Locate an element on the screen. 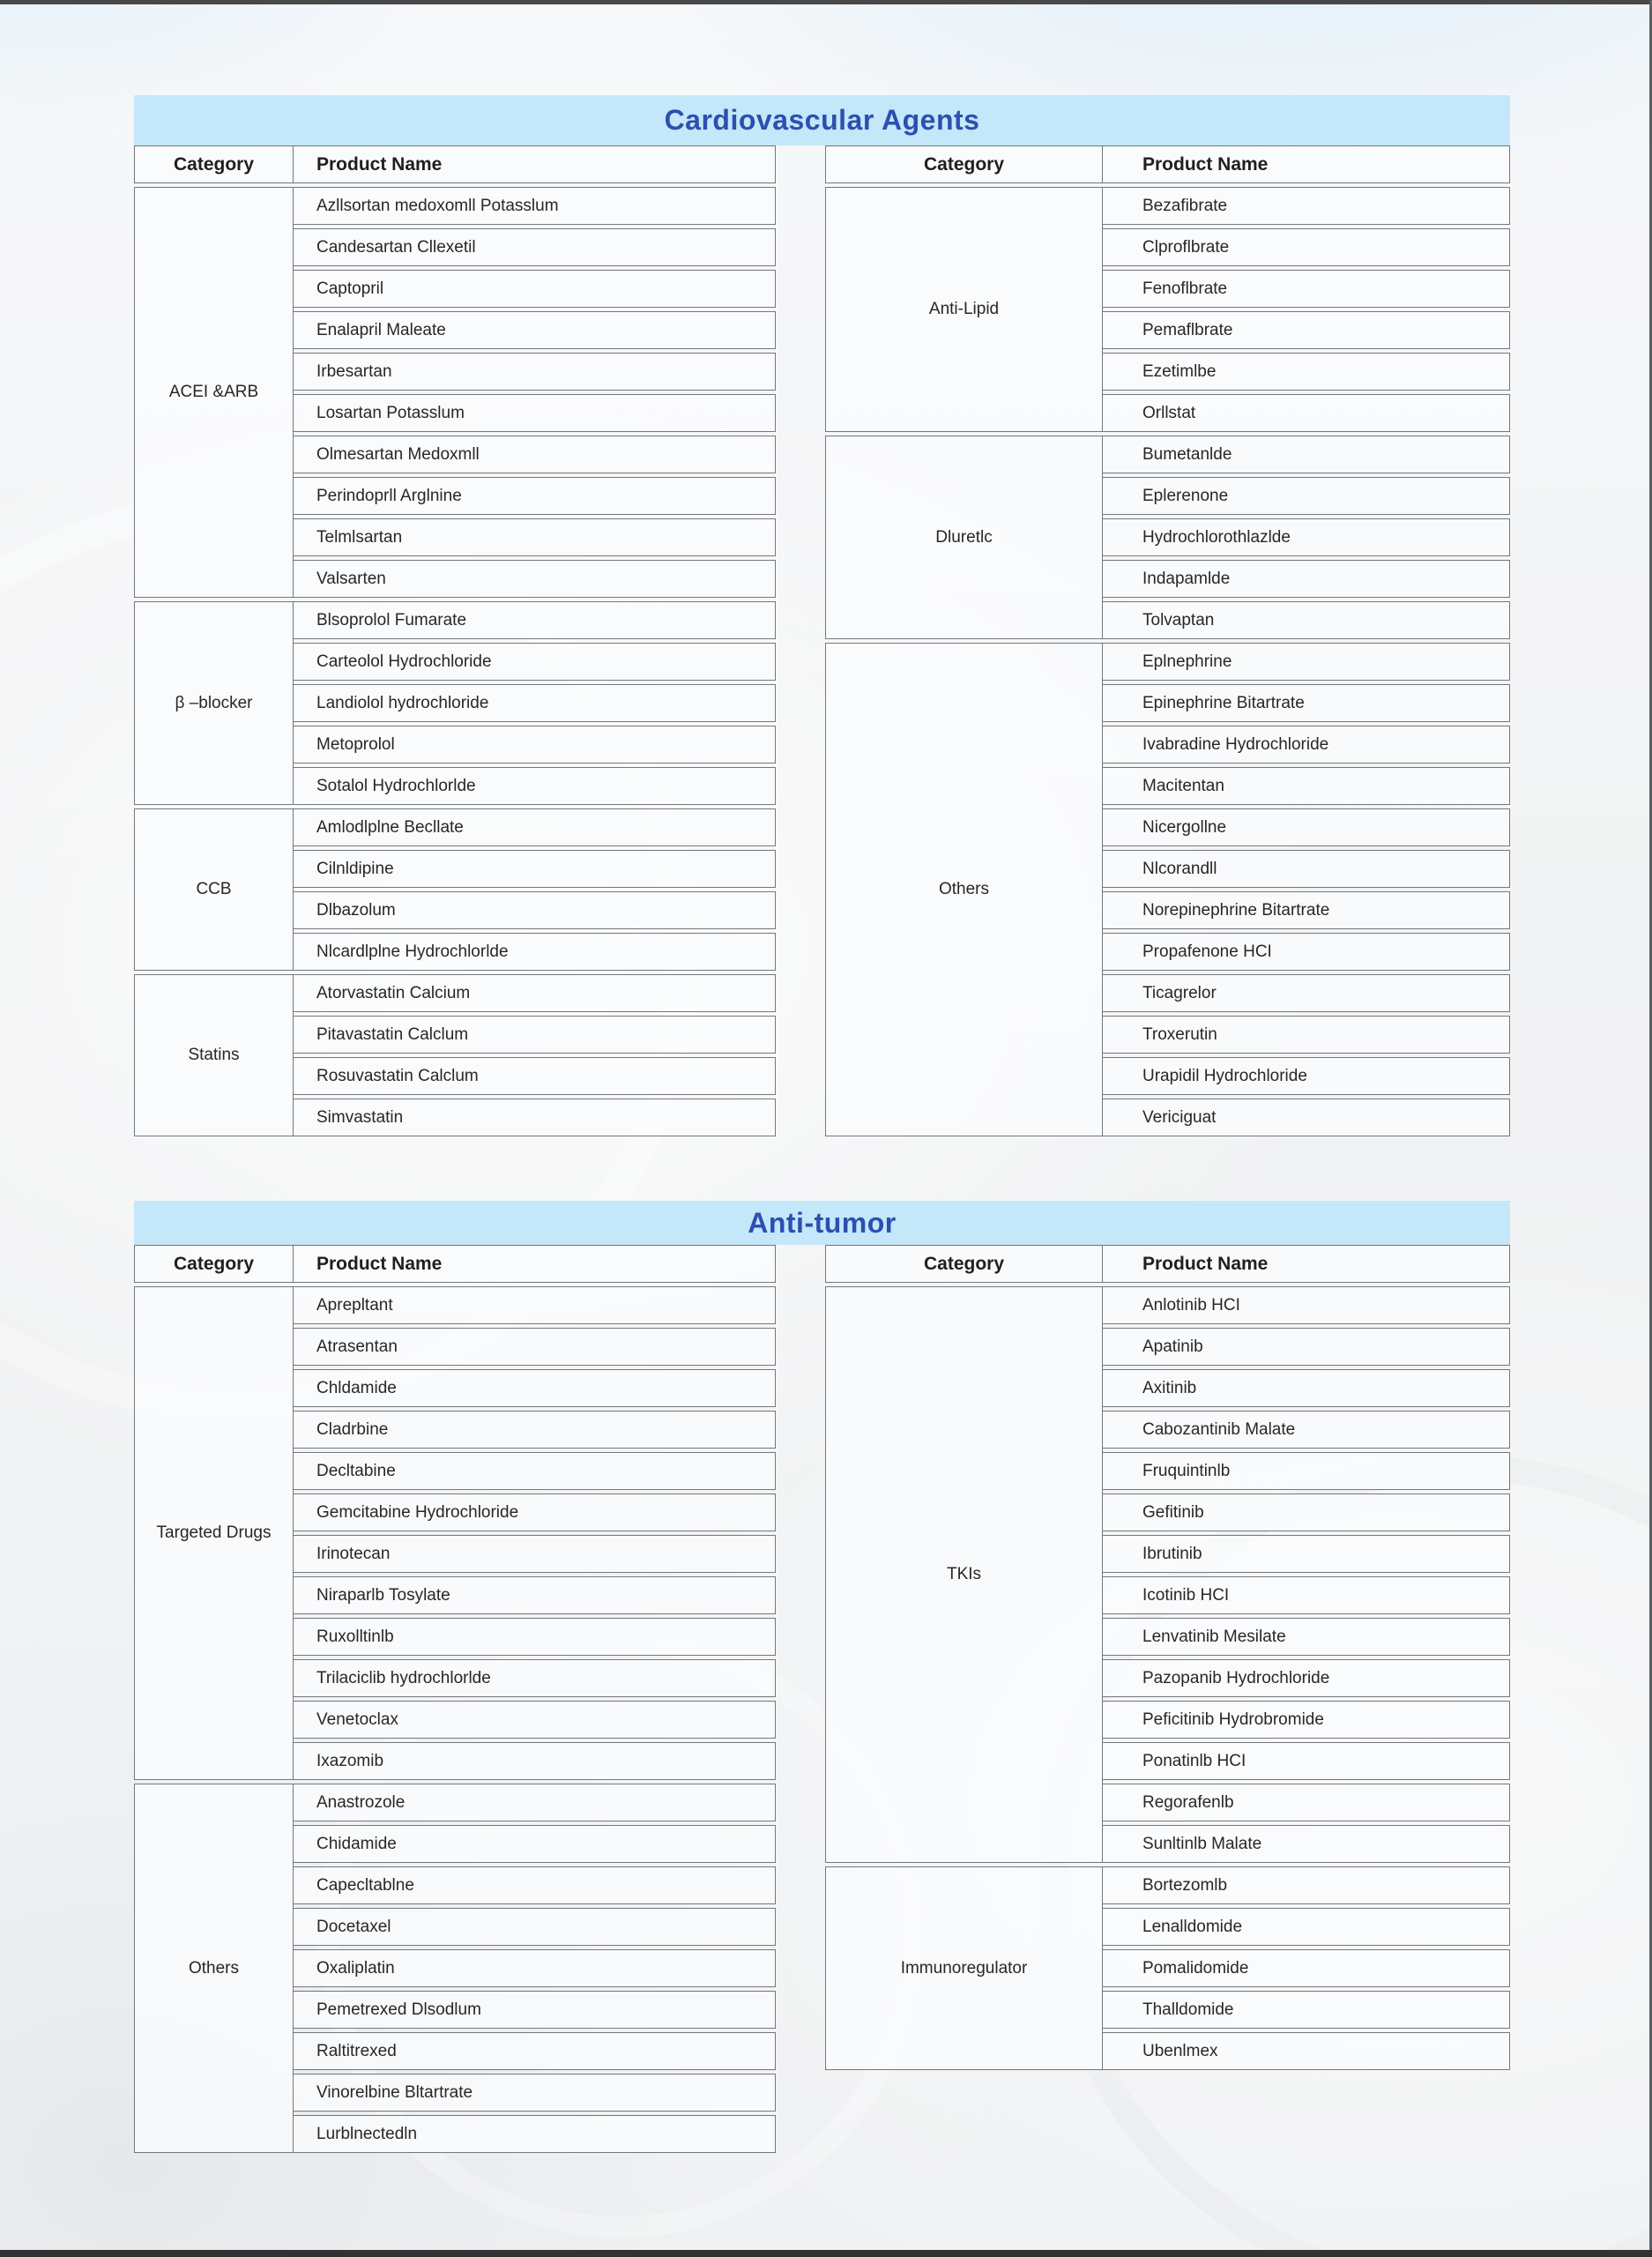 Image resolution: width=1652 pixels, height=2257 pixels. product-cell: Eplnephrine is located at coordinates (1306, 662).